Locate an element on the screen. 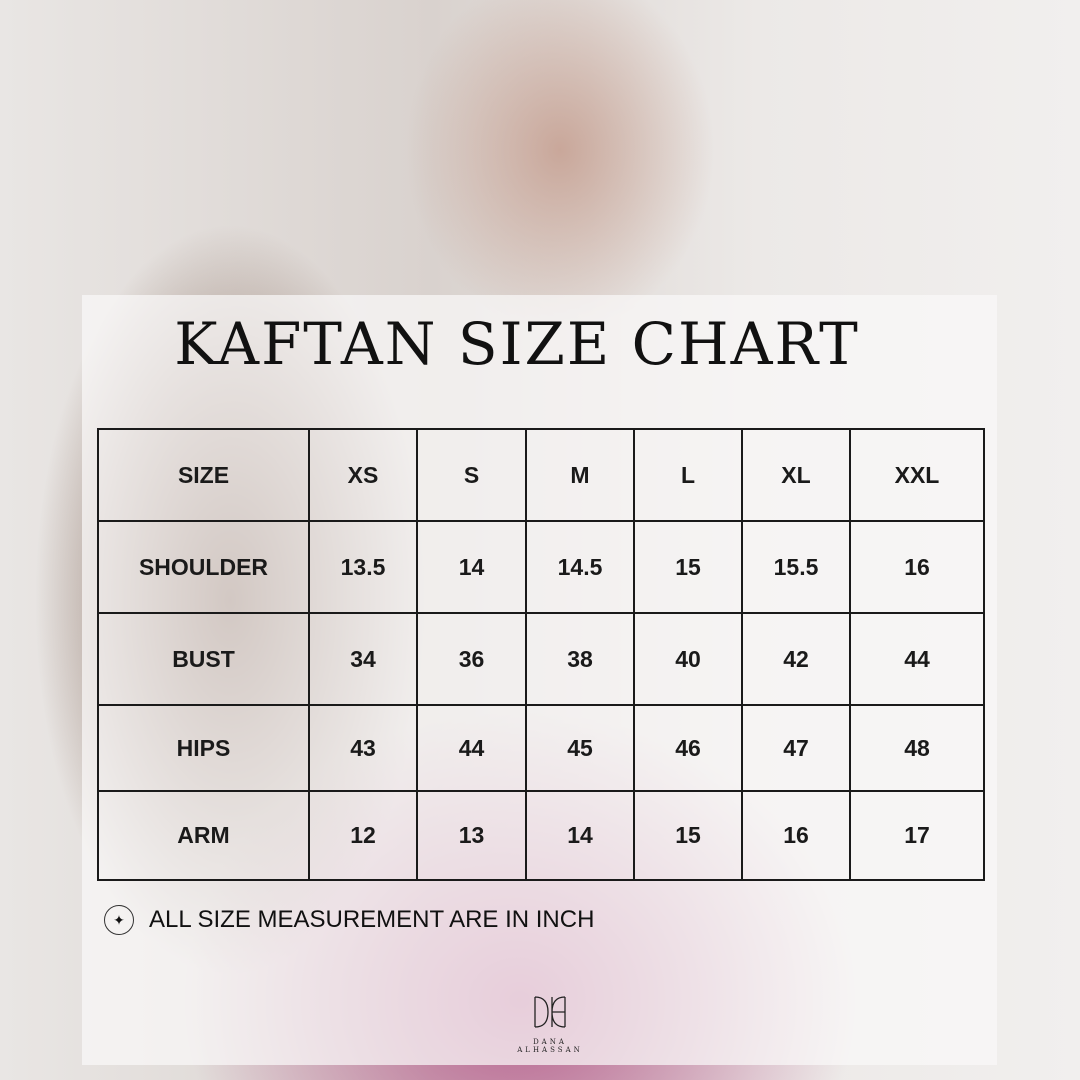 This screenshot has height=1080, width=1080. table-cell: 40 is located at coordinates (688, 659).